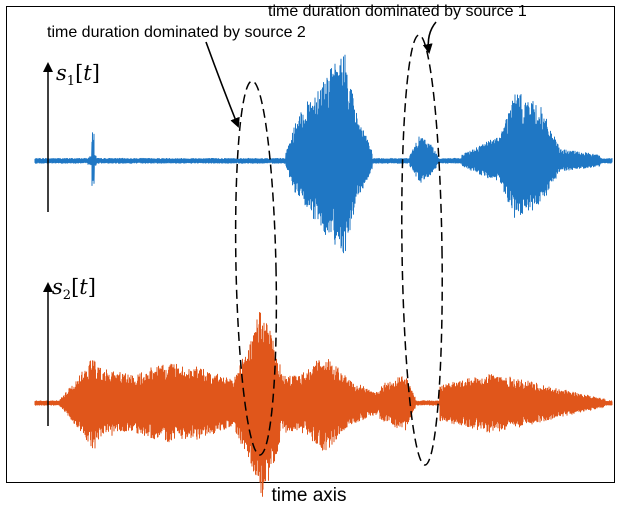  Describe the element at coordinates (78, 75) in the screenshot. I see `s1-label: s1[t]` at that location.